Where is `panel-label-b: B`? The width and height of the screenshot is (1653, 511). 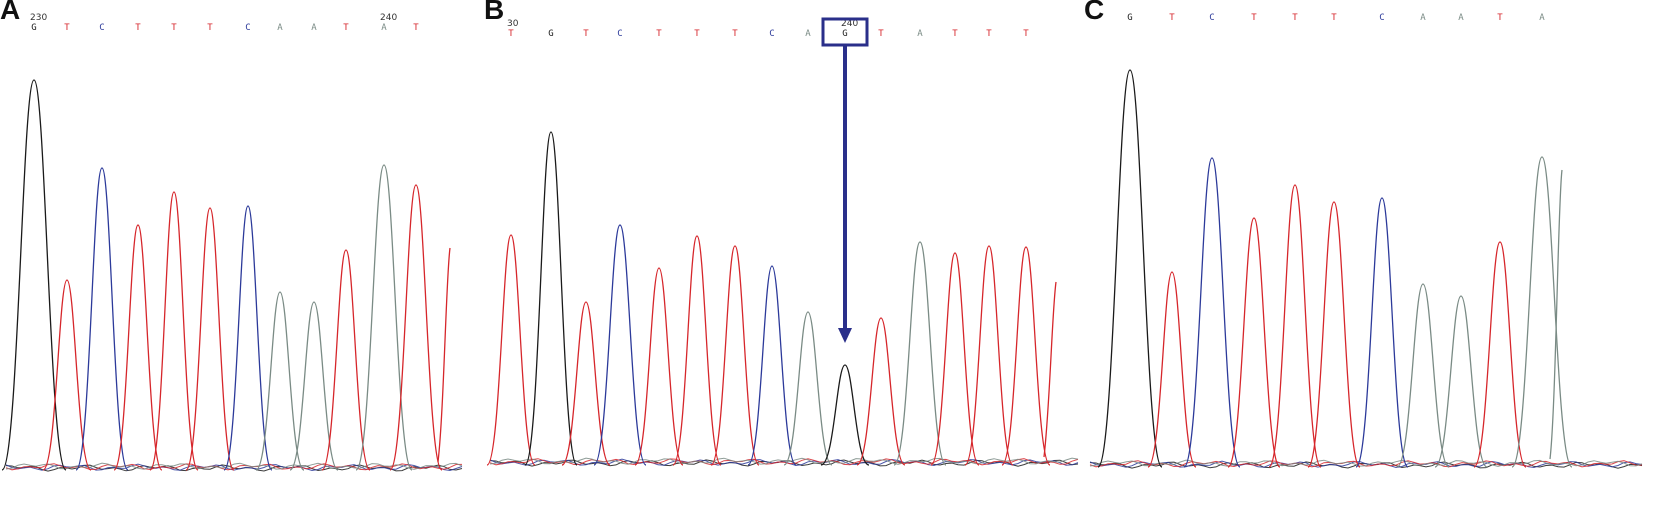
panel-label-b: B is located at coordinates (494, 12).